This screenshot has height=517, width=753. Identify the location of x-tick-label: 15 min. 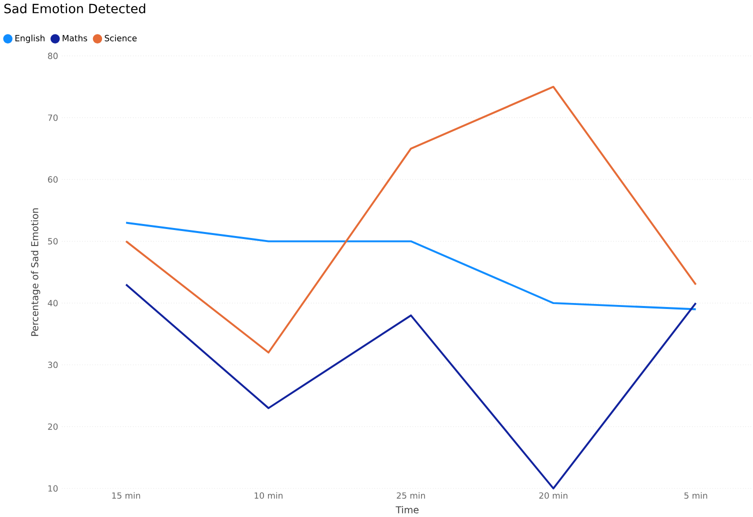
(126, 495).